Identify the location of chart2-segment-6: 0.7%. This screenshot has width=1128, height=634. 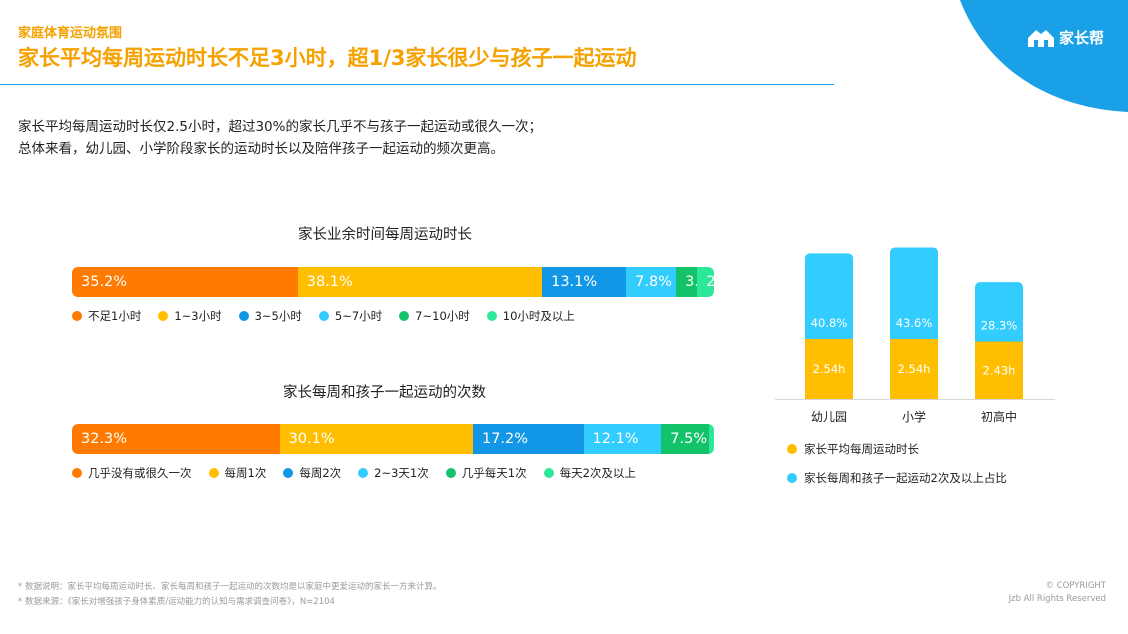
(711, 439).